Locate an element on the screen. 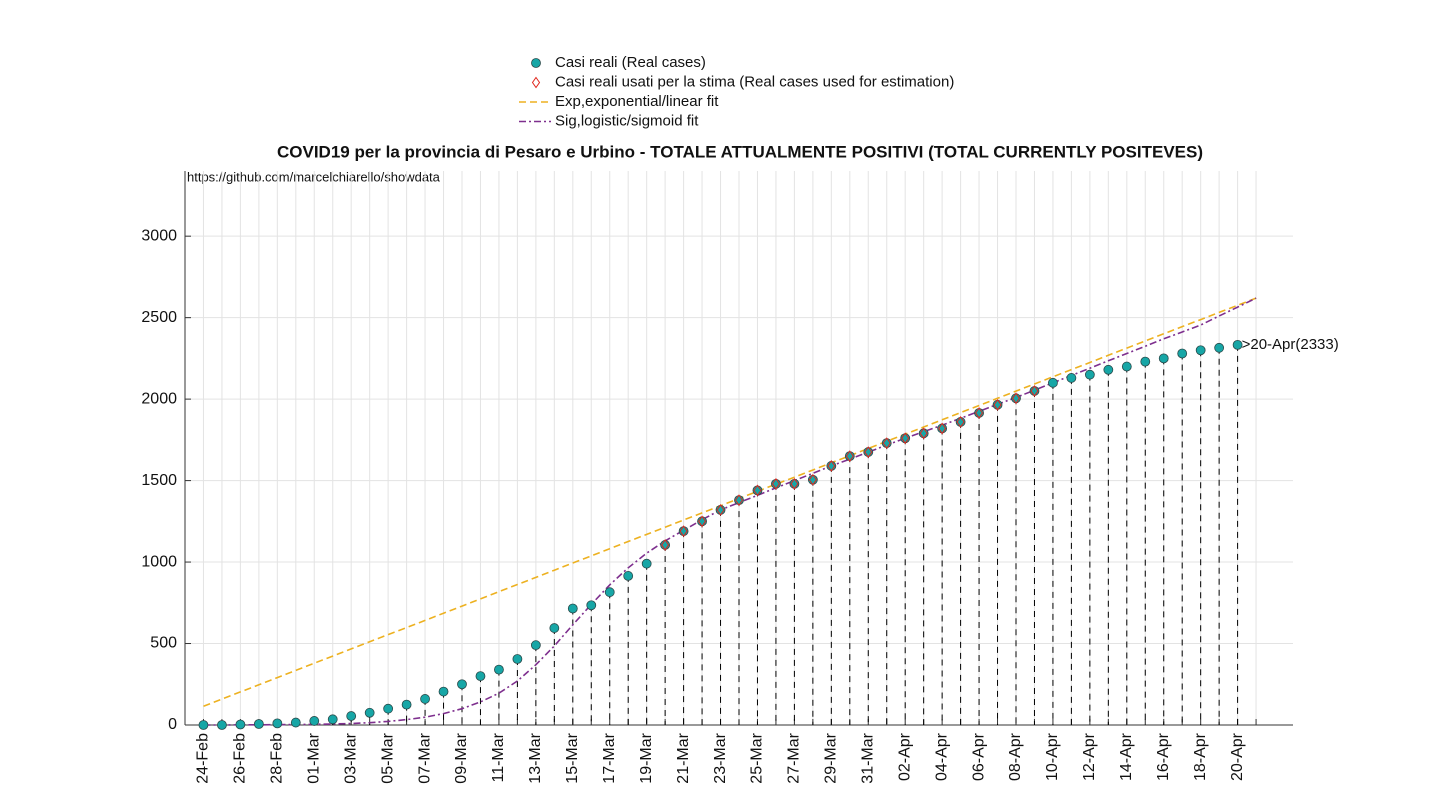 The image size is (1430, 800). x-tick-label: 18-Apr is located at coordinates (1200, 756).